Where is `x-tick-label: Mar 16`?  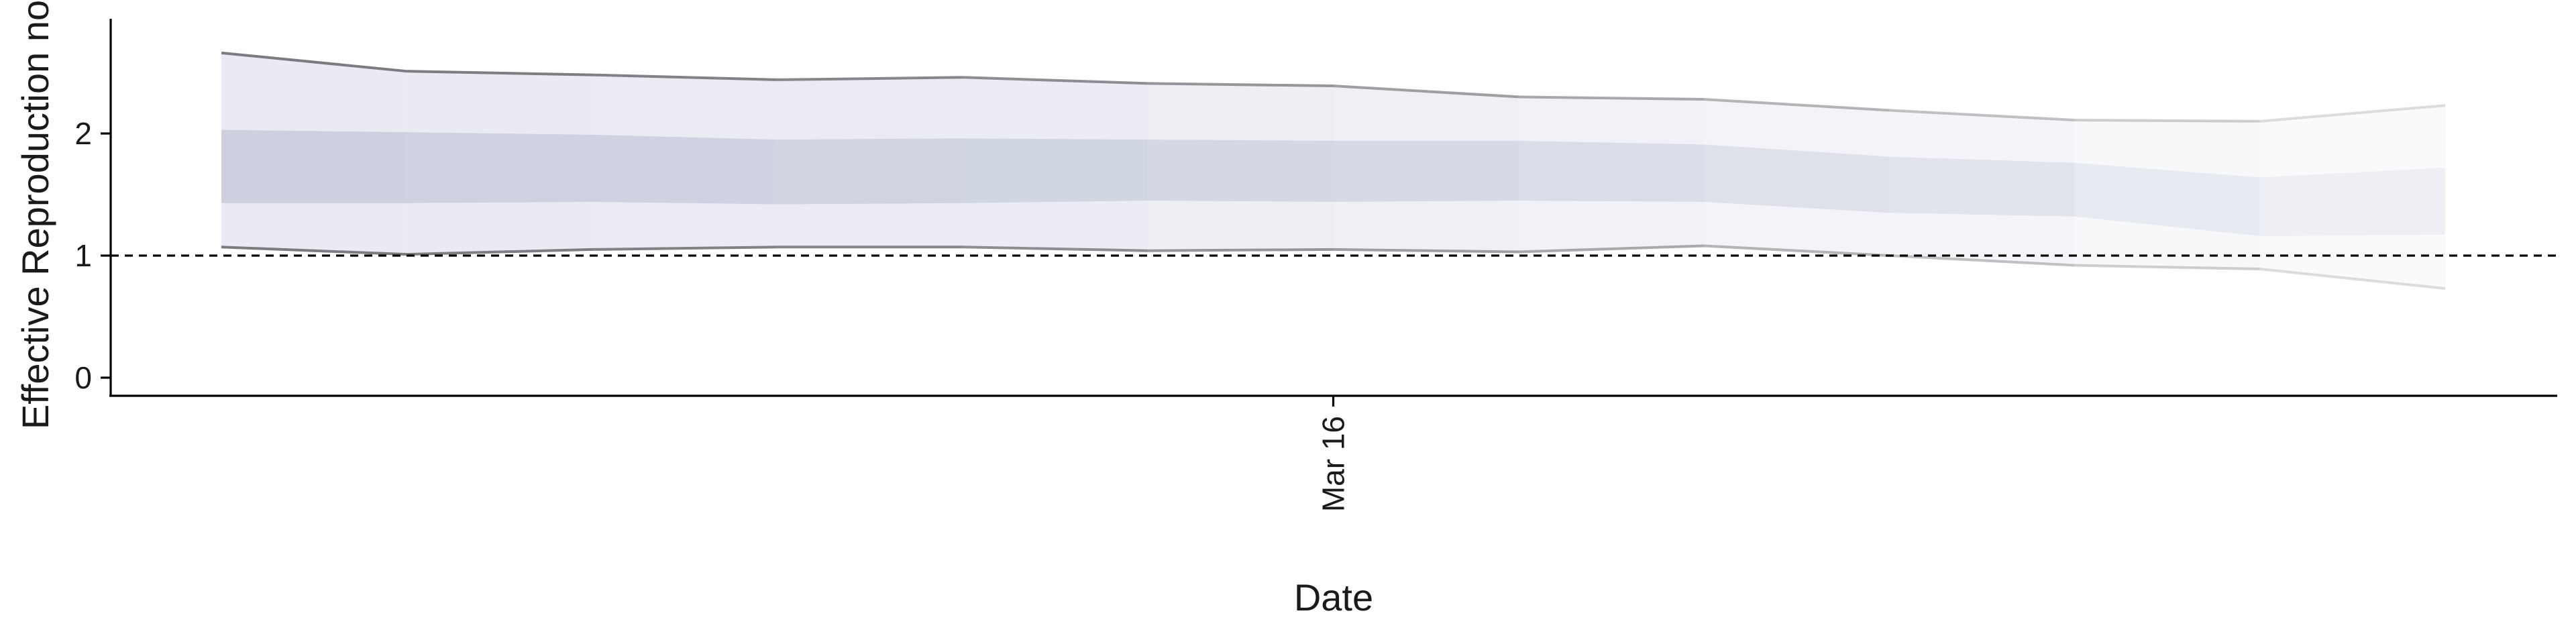 x-tick-label: Mar 16 is located at coordinates (1333, 464).